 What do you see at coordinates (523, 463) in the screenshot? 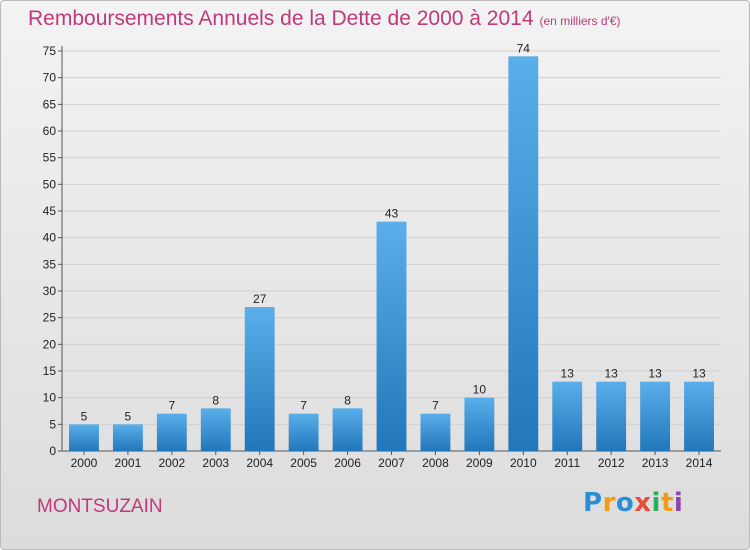
I see `x-tick-label-2010: 2010` at bounding box center [523, 463].